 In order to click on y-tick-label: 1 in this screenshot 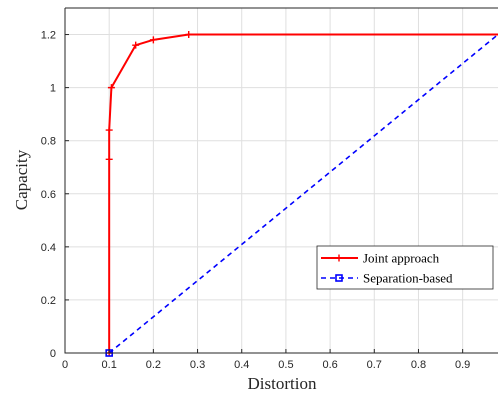, I will do `click(53, 89)`.